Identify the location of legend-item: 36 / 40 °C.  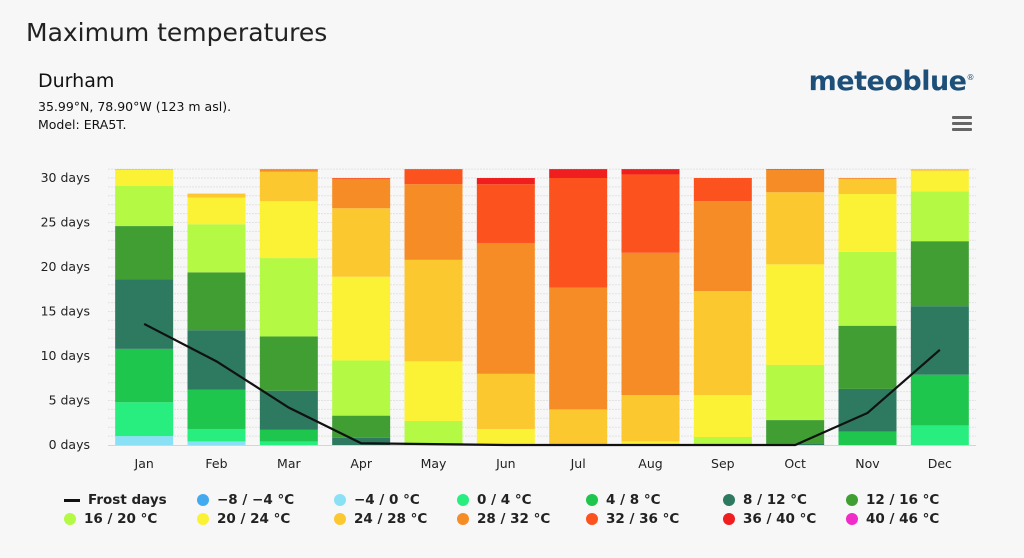
(769, 519).